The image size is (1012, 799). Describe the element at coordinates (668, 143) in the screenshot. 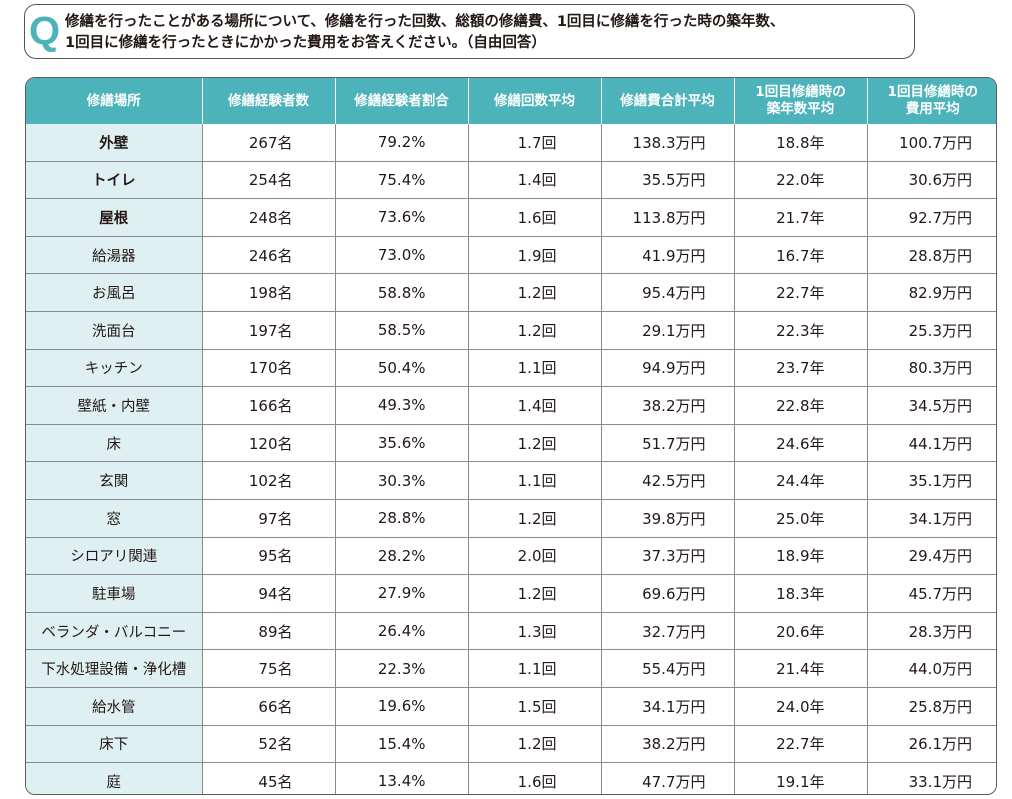

I see `cell-total-cost: 138.3万円` at that location.